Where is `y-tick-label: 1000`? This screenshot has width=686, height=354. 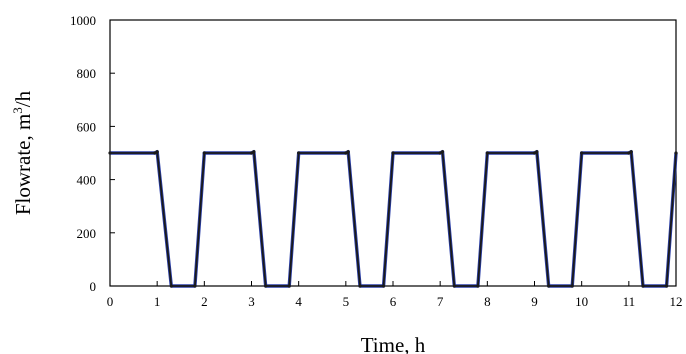 y-tick-label: 1000 is located at coordinates (83, 20).